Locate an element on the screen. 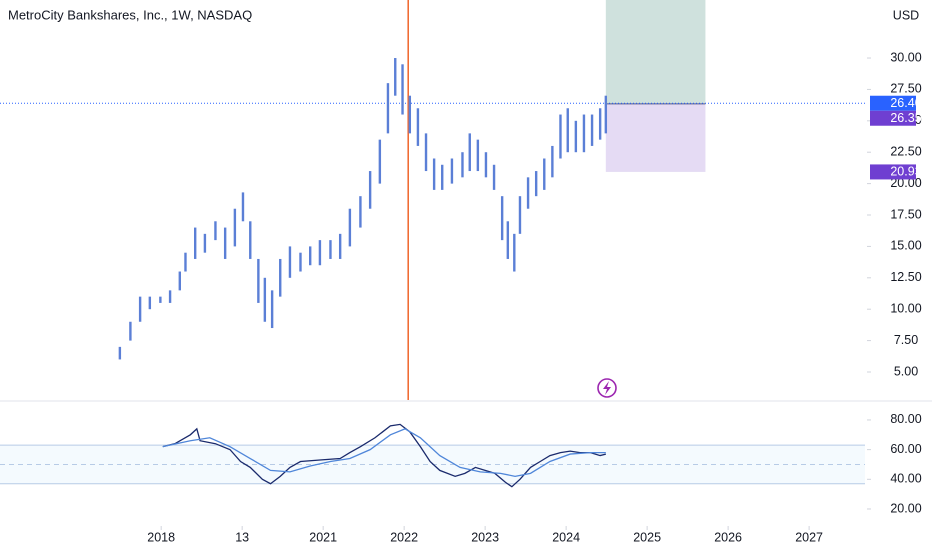 The width and height of the screenshot is (932, 550). y-tick-label: 7.50 is located at coordinates (906, 340).